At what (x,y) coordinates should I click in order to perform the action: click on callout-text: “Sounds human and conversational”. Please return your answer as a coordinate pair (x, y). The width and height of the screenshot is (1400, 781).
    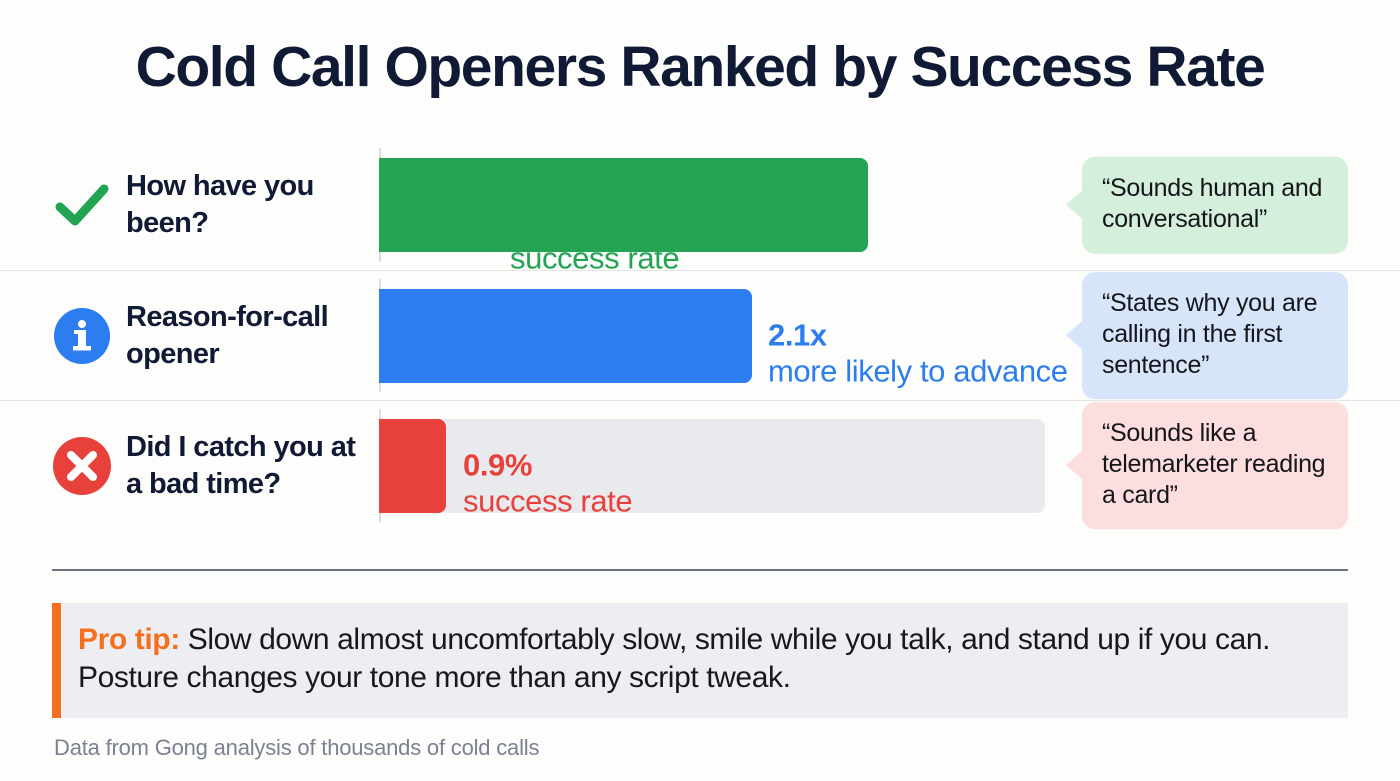
    Looking at the image, I should click on (1212, 203).